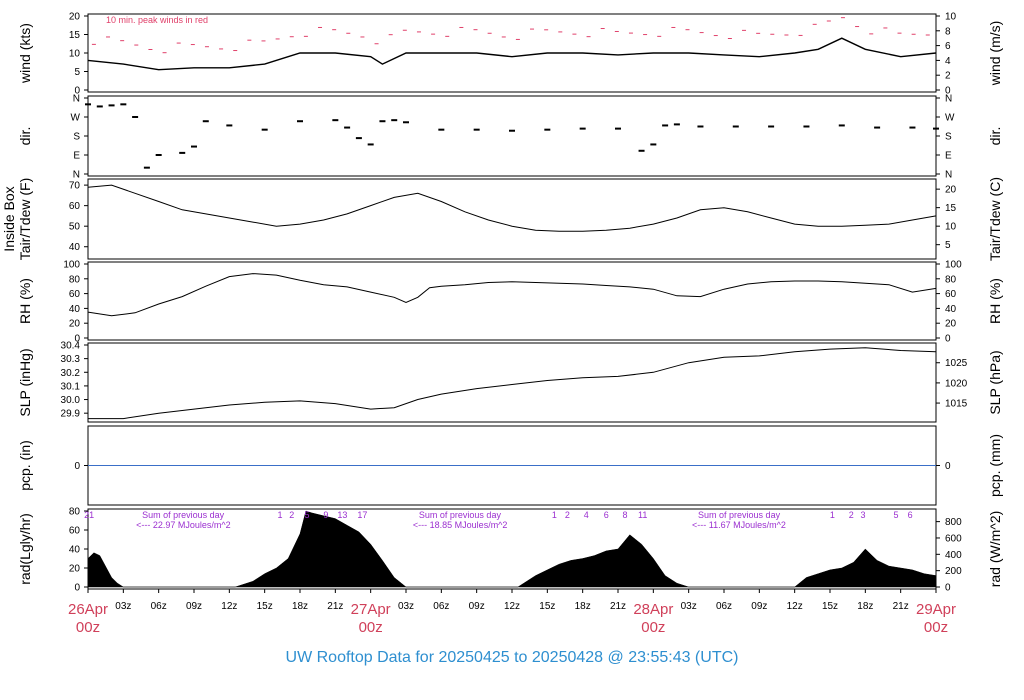  Describe the element at coordinates (25, 465) in the screenshot. I see `pcp-ylabel-left: pcp. (in)` at that location.